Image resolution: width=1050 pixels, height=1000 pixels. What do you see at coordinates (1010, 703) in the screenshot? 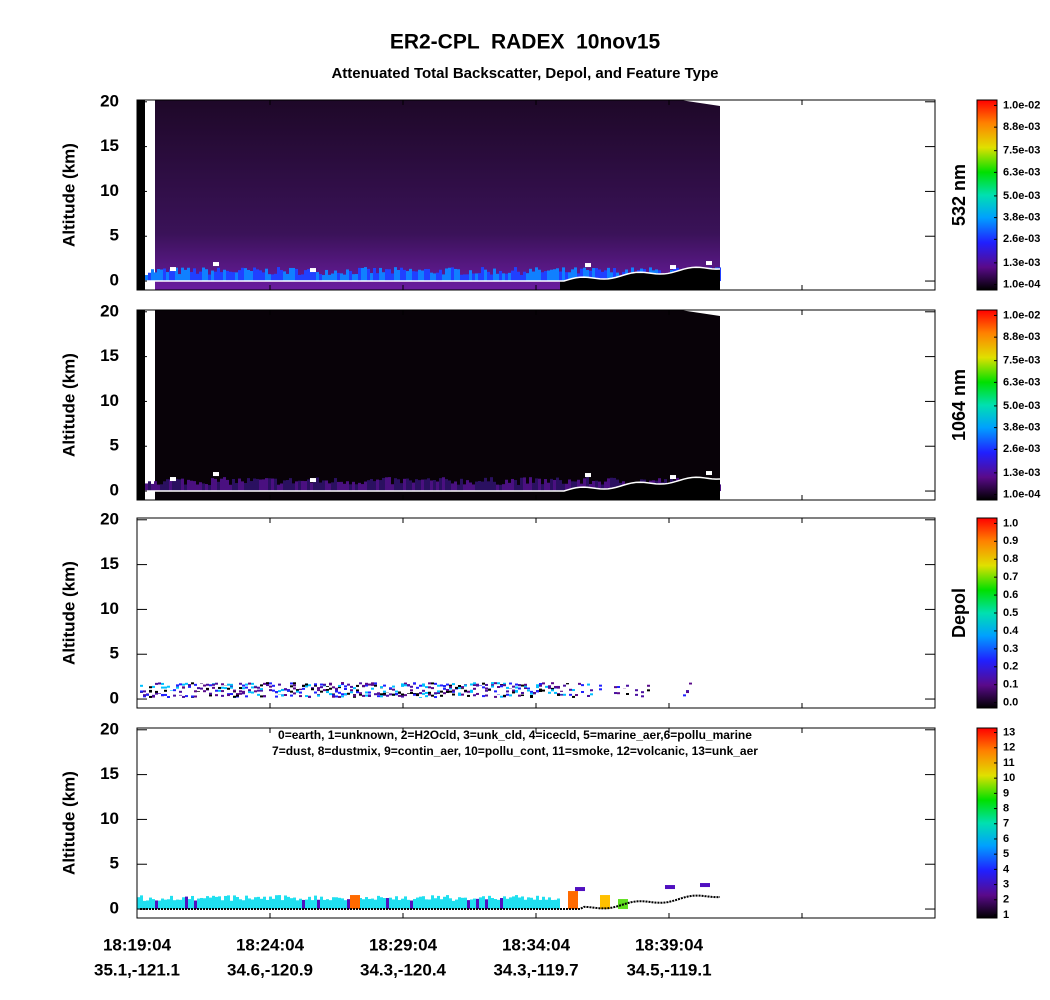
I see `colorbar-tick-label: 0.0` at bounding box center [1010, 703].